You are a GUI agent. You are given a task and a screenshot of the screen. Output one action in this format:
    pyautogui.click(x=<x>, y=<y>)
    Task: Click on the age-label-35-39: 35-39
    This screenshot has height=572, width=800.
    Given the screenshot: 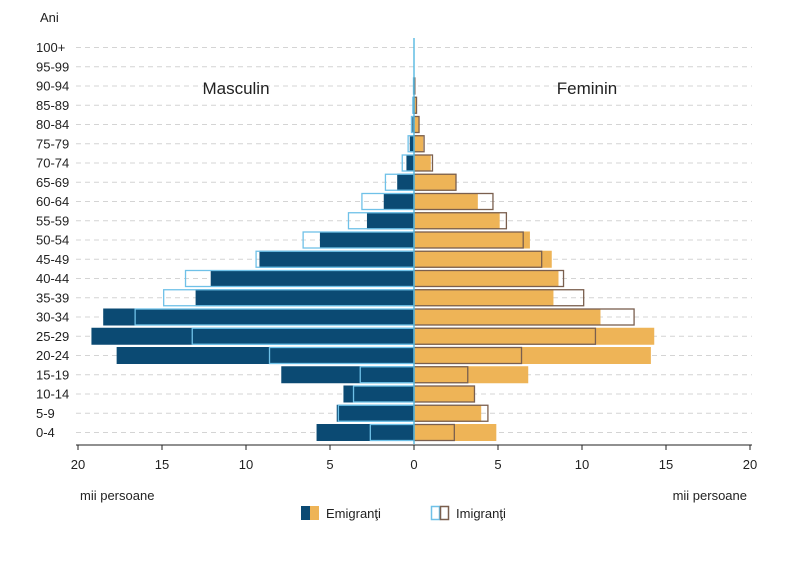 What is the action you would take?
    pyautogui.click(x=52, y=297)
    